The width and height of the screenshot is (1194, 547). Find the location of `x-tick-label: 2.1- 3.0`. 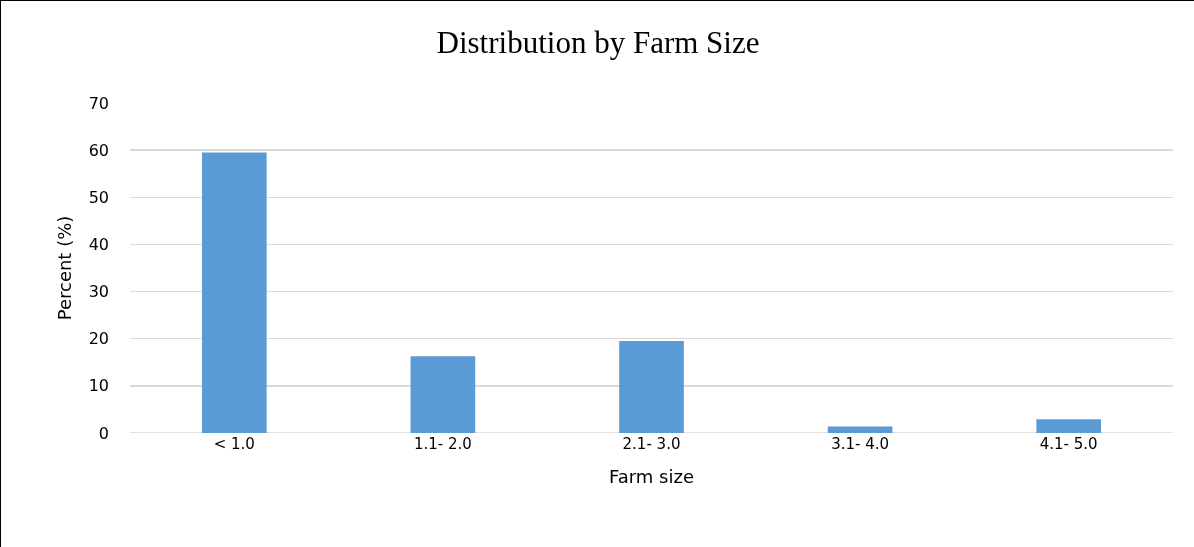

x-tick-label: 2.1- 3.0 is located at coordinates (651, 444).